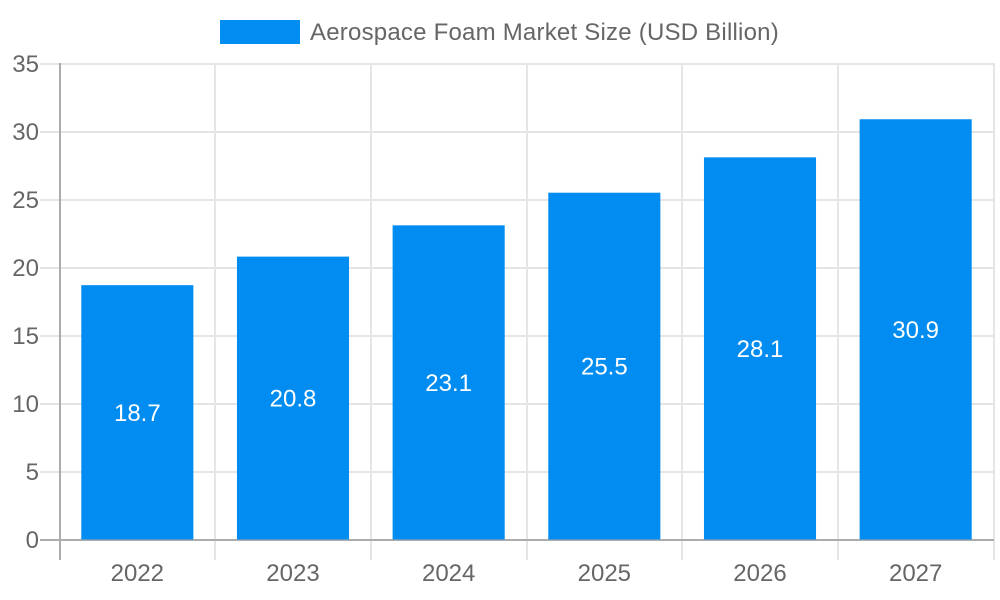 The image size is (1000, 600). I want to click on svg-text:Aerospace Foam Market Size (US: Aerospace Foam Market Size (USD Billion), so click(544, 32).